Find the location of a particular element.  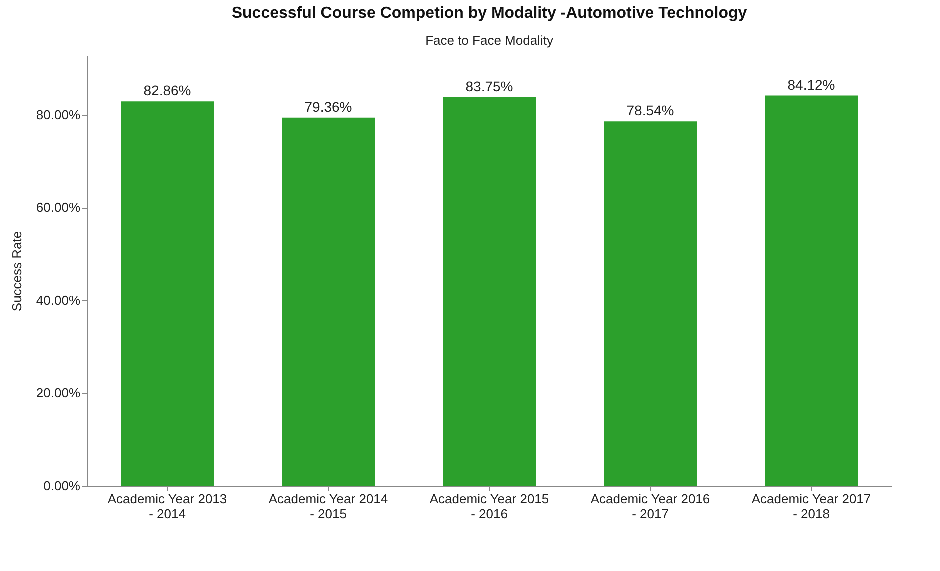

y-tick-label: 80.00% is located at coordinates (58, 114).